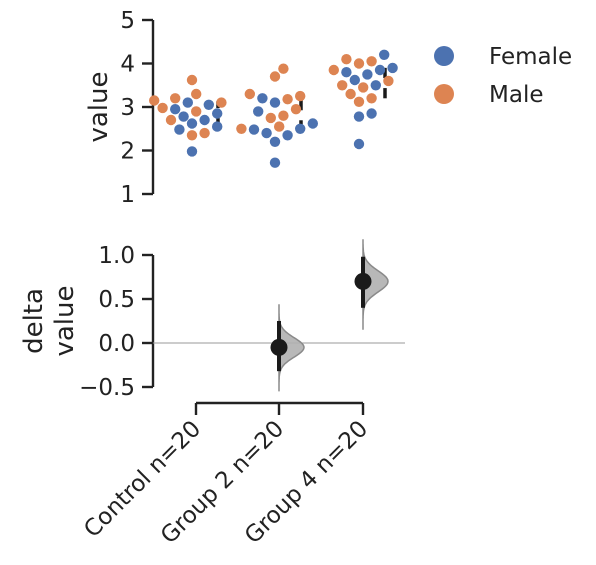 Image resolution: width=596 pixels, height=565 pixels. I want to click on legend-female-label: Female, so click(530, 57).